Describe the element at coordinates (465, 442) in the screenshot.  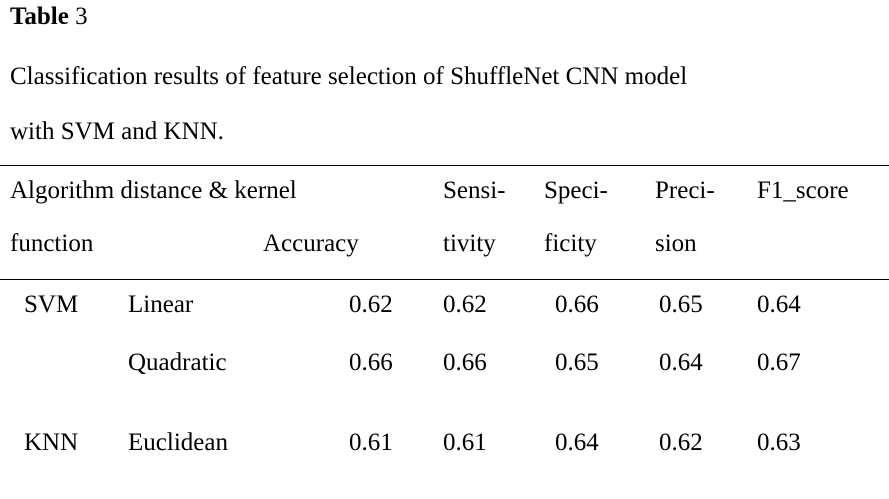
I see `cell-sensitivity: 0.61` at that location.